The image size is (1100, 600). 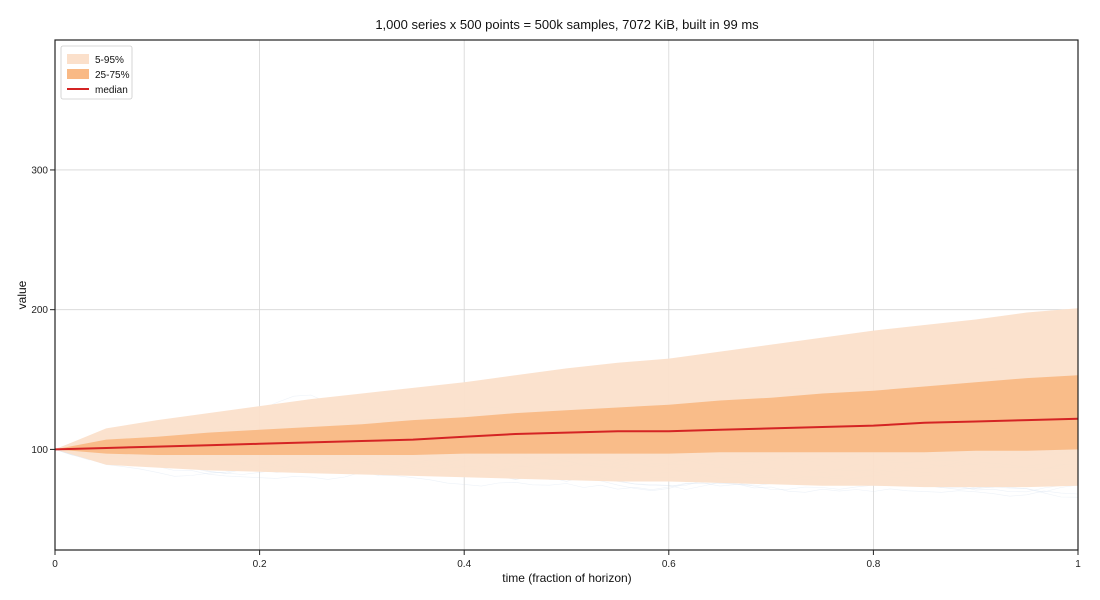 What do you see at coordinates (39, 170) in the screenshot?
I see `y-tick-label: 300` at bounding box center [39, 170].